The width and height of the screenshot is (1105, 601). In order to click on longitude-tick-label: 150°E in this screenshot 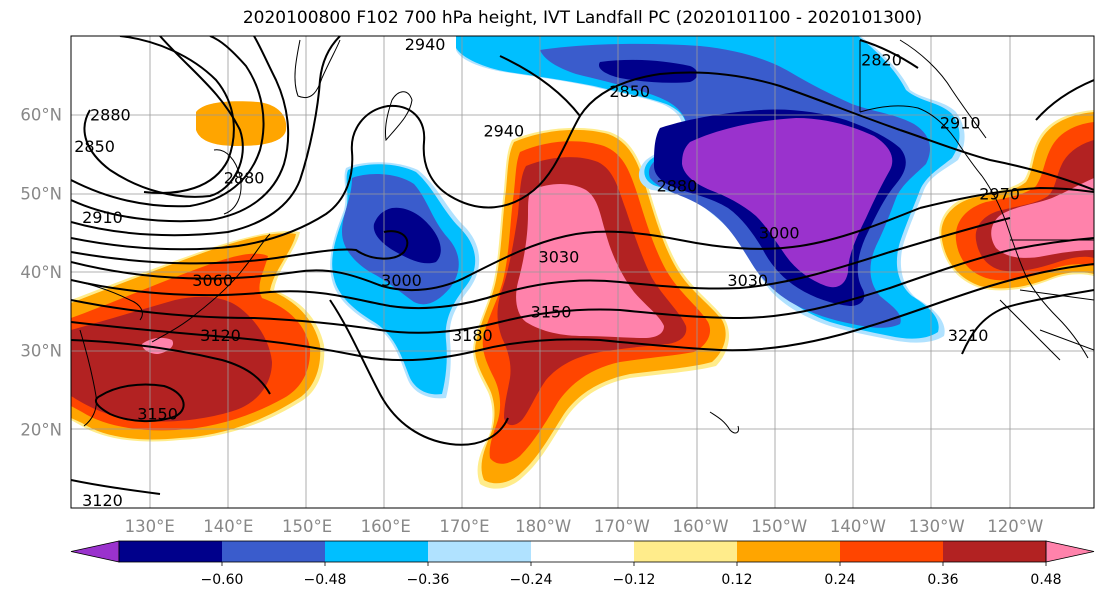, I will do `click(307, 526)`.